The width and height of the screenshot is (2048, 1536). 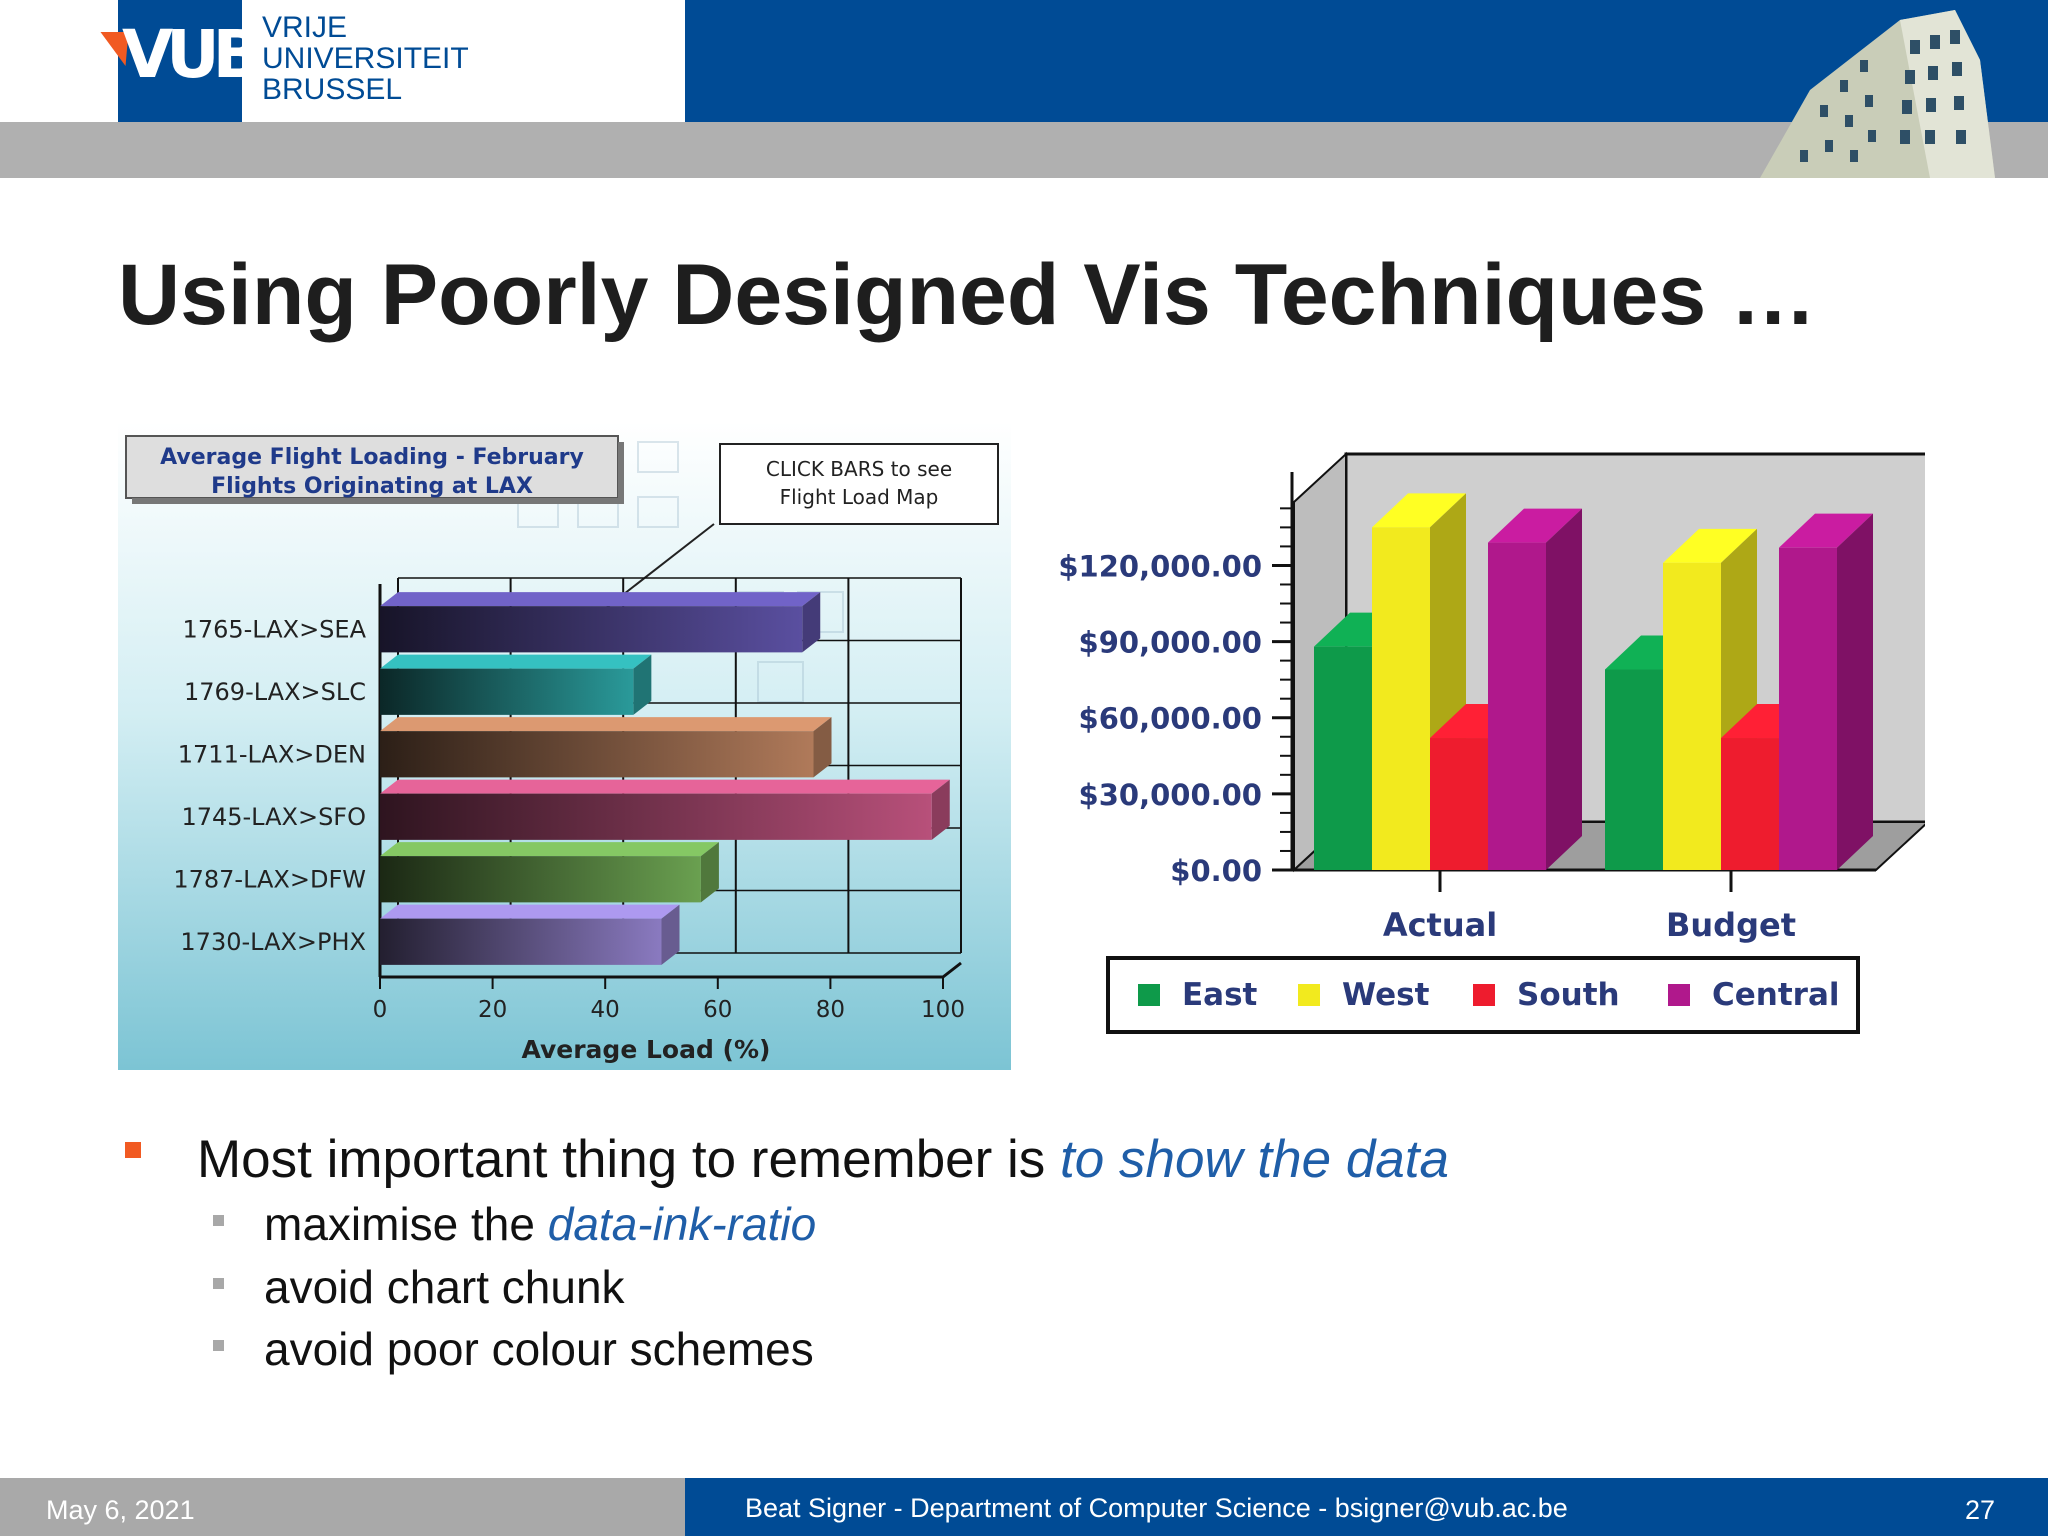 What do you see at coordinates (1776, 995) in the screenshot?
I see `legend-label: Central` at bounding box center [1776, 995].